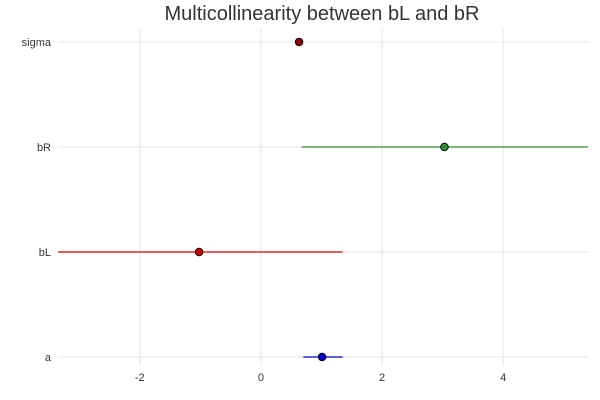 The height and width of the screenshot is (400, 600). I want to click on estimate-point-a, so click(322, 357).